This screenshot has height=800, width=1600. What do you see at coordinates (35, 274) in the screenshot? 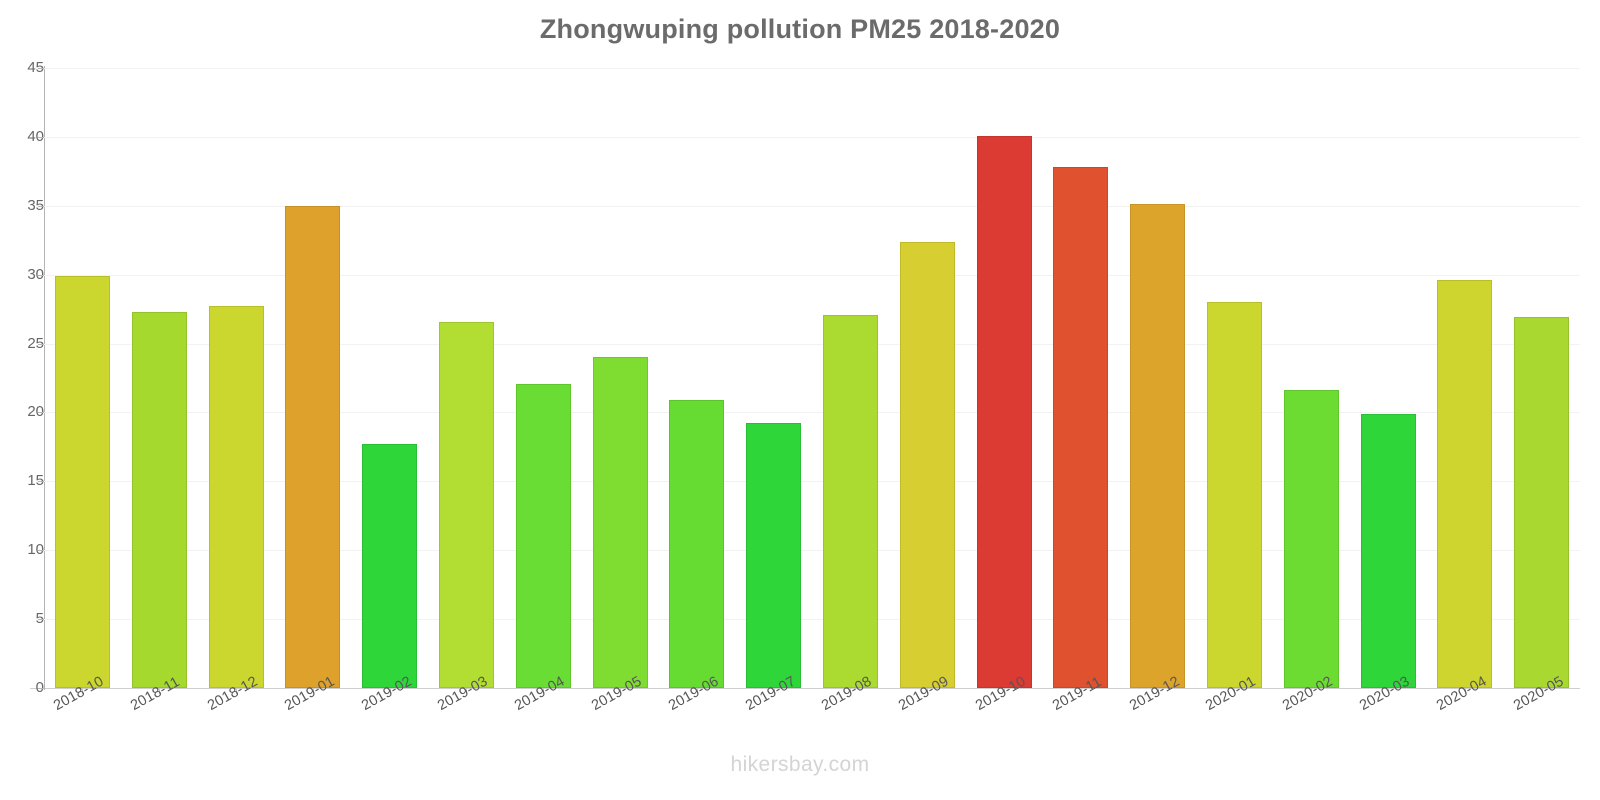
I see `y-tick-label: 30` at bounding box center [35, 274].